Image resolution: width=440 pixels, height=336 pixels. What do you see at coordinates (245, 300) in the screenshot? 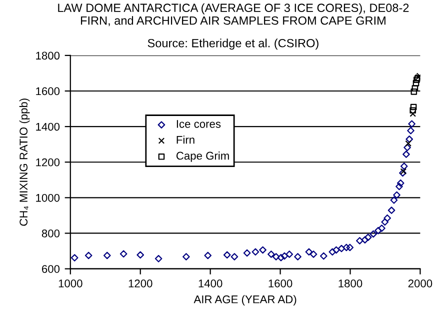
I see `x-axis-title: AIR AGE (YEAR AD)` at bounding box center [245, 300].